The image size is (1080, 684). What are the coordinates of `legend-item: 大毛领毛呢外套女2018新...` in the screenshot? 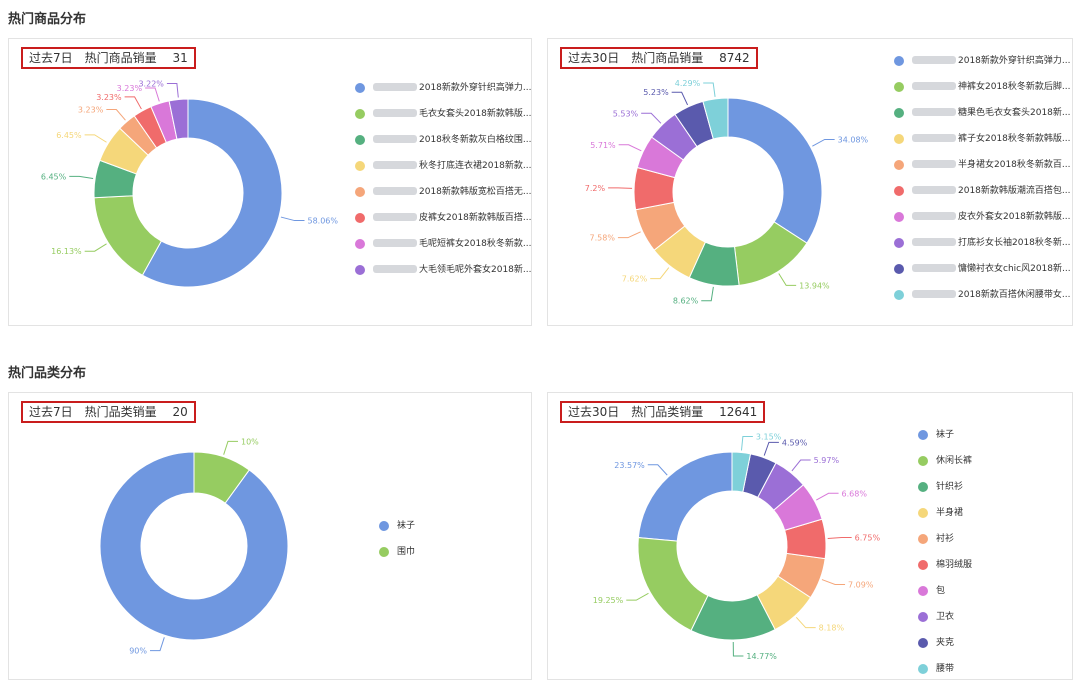 It's located at (443, 276).